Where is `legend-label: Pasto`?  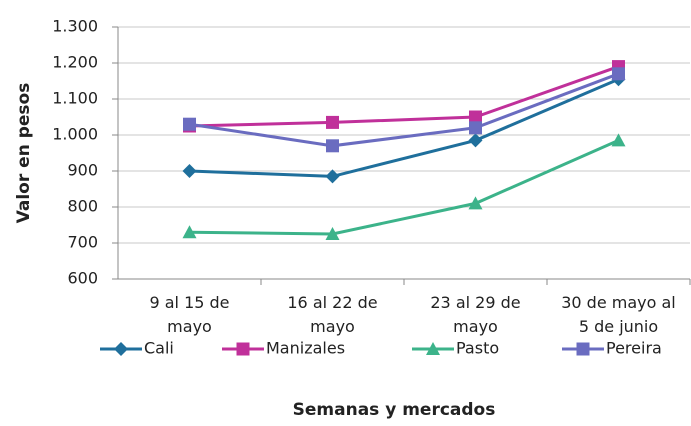 legend-label: Pasto is located at coordinates (477, 348).